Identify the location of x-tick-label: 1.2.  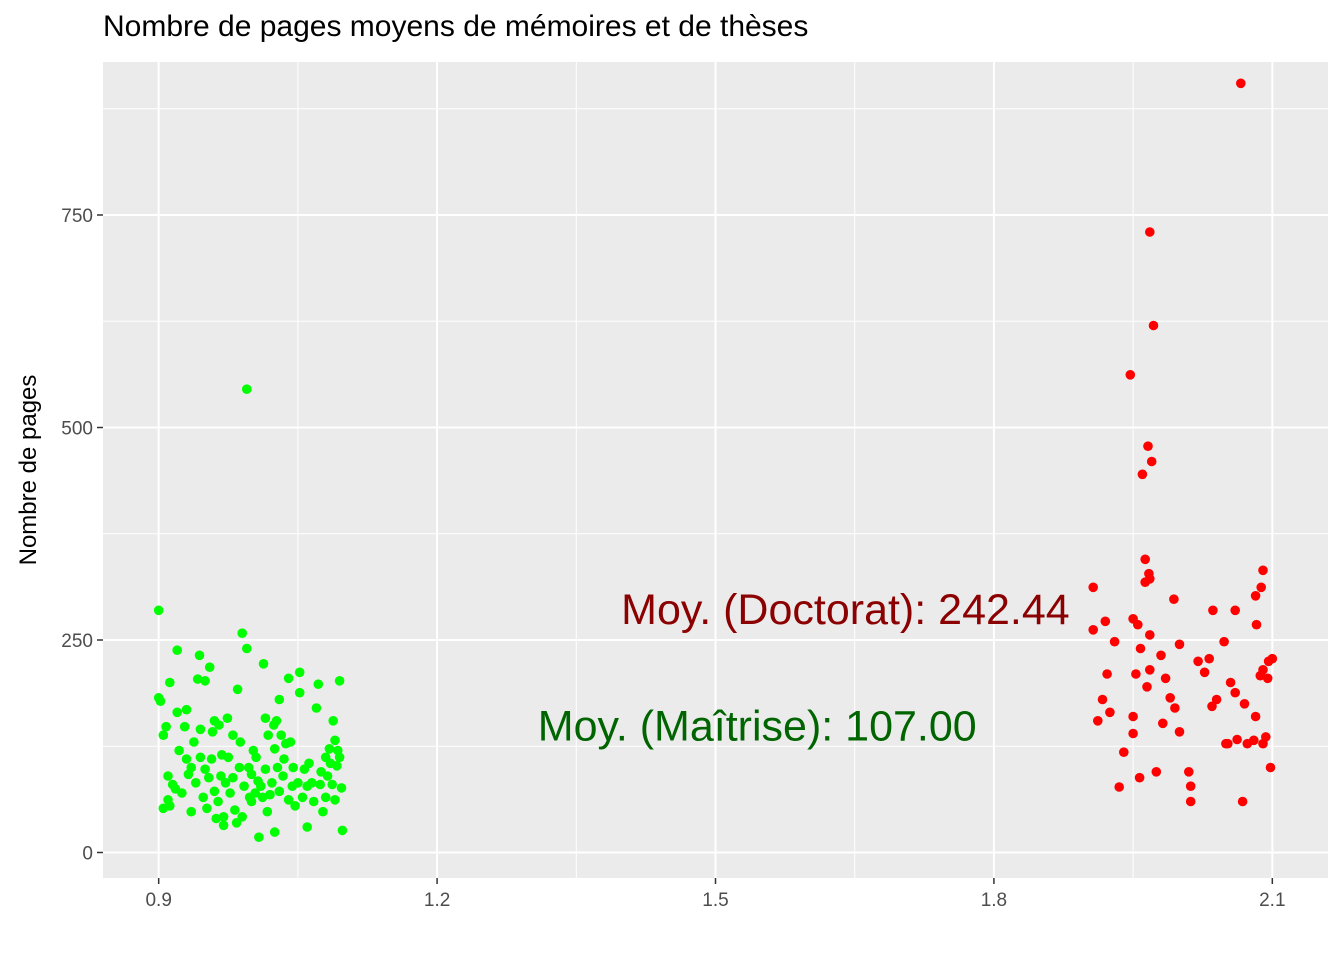
(437, 900).